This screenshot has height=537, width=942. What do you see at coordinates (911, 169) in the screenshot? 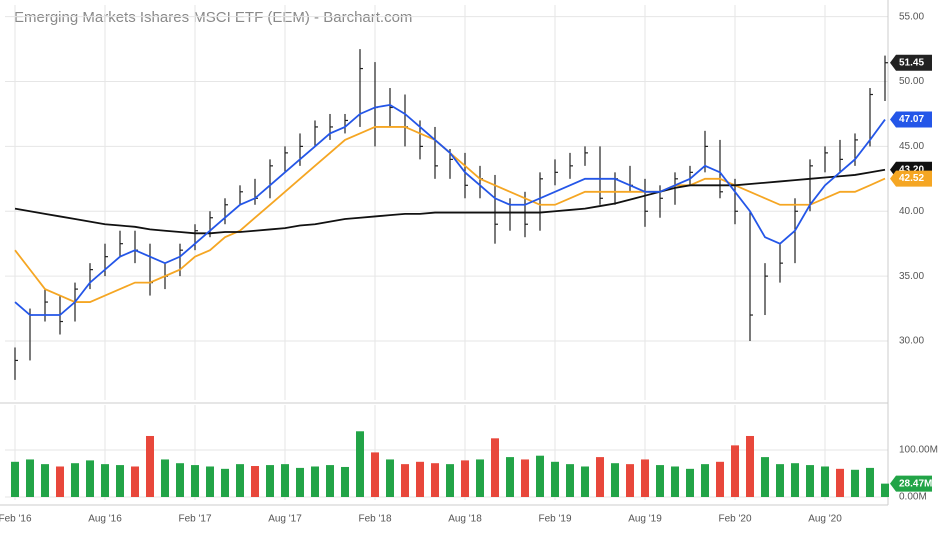
I see `ma-flag: 43.20` at bounding box center [911, 169].